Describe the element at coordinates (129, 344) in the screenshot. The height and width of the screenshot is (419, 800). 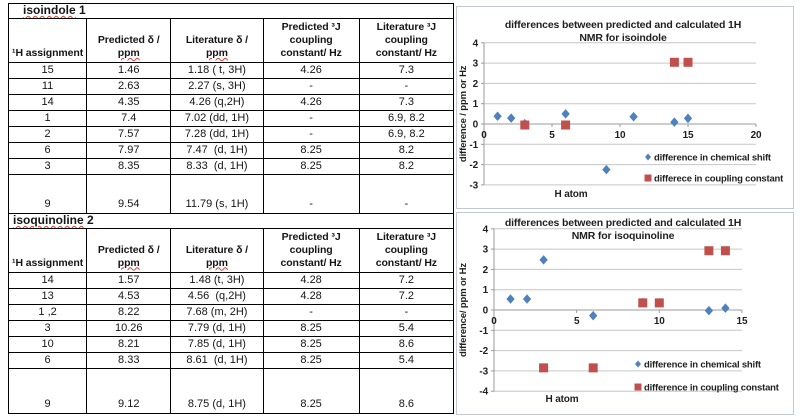
I see `table-cell: 8.21` at that location.